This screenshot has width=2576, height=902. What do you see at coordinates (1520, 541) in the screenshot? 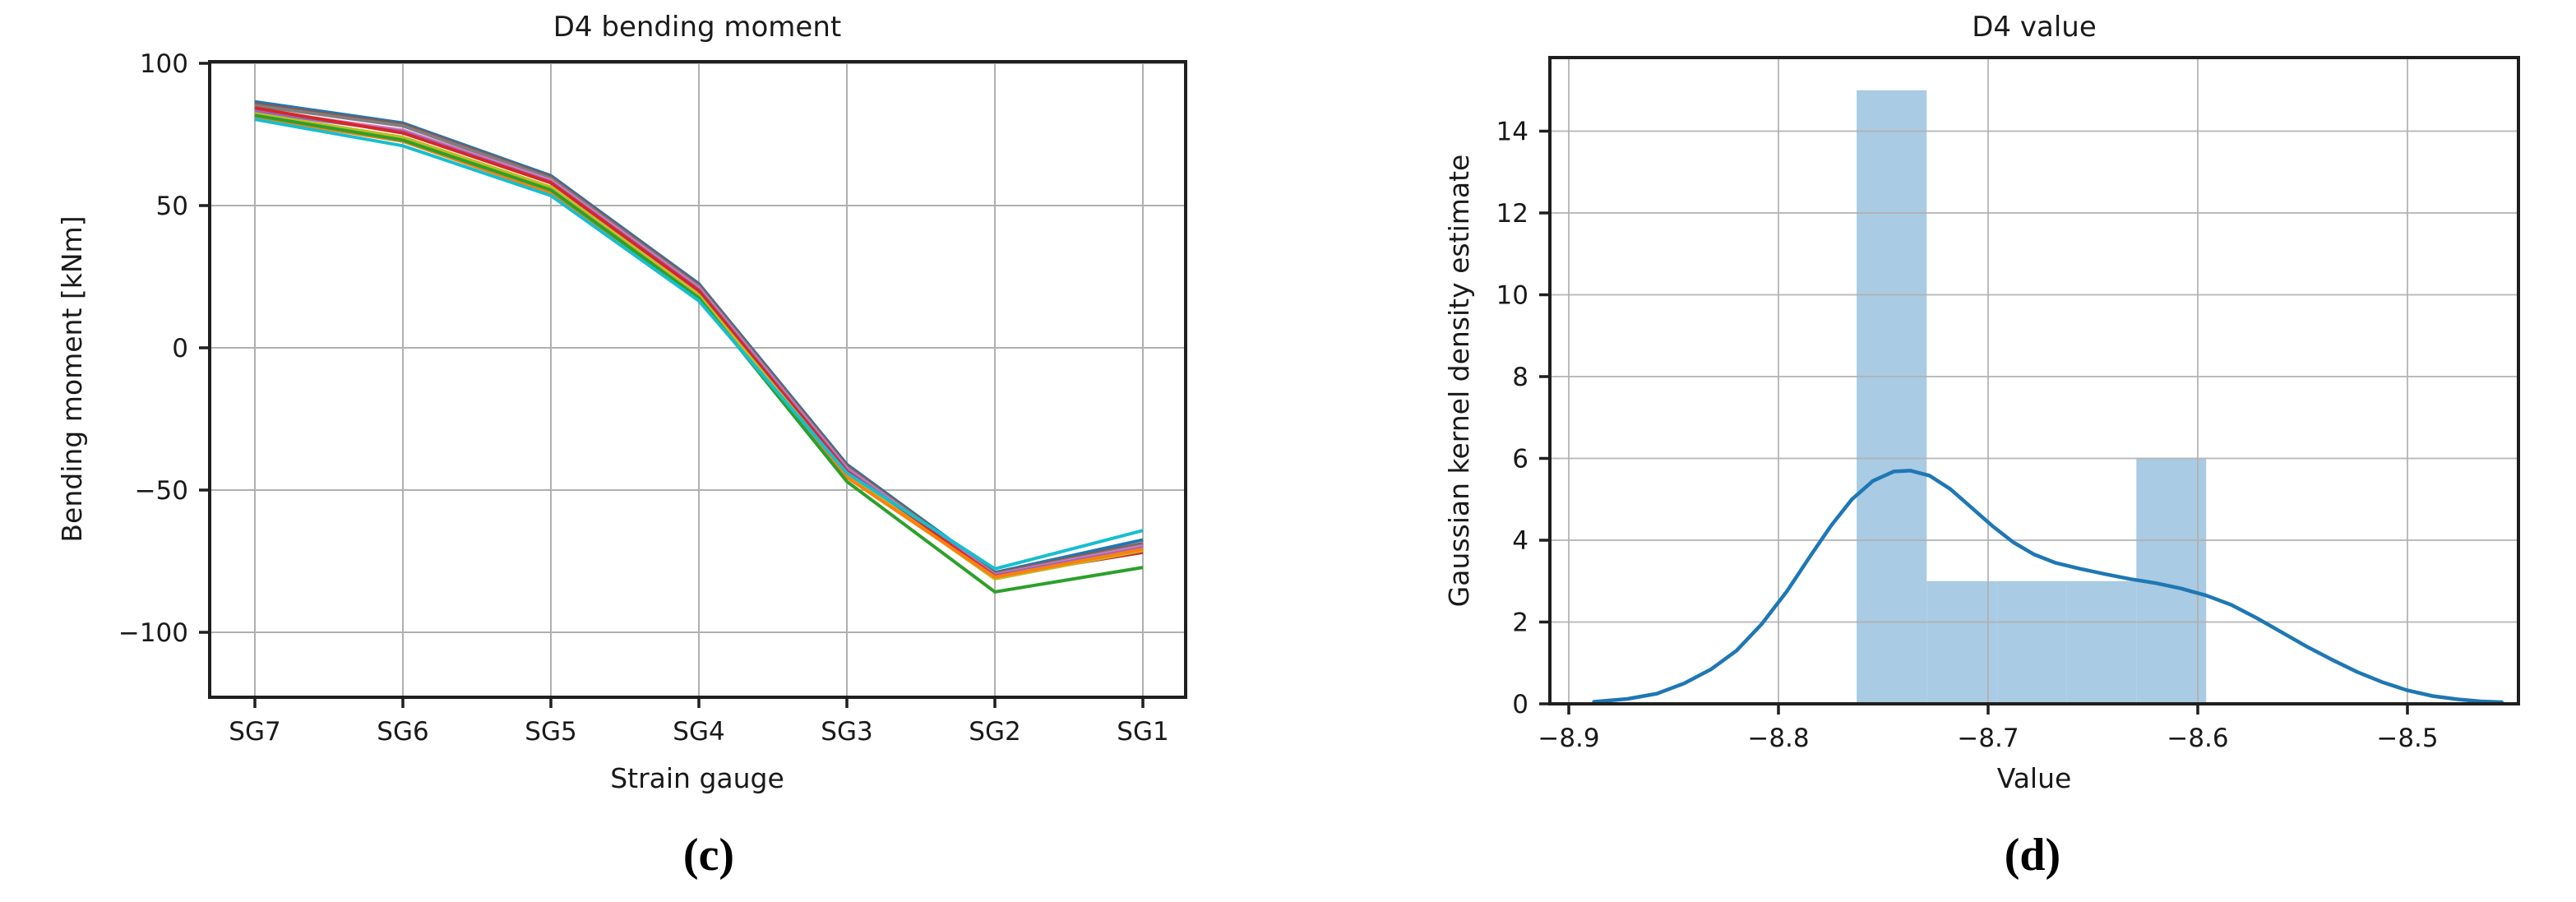
I see `y-tick-label: 4` at bounding box center [1520, 541].